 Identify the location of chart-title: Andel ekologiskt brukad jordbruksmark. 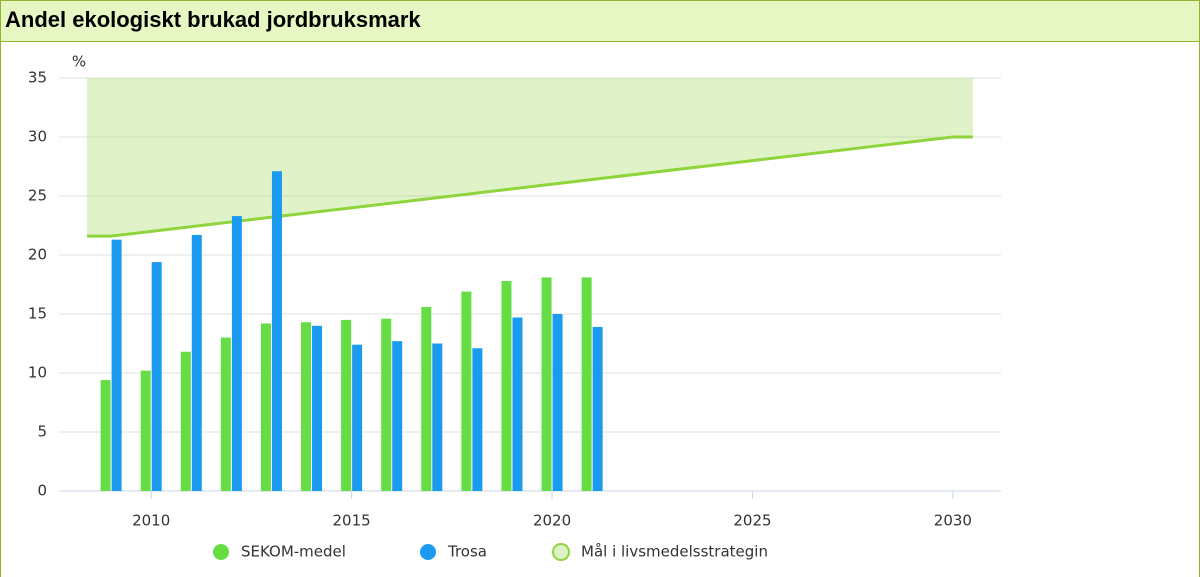
(600, 21).